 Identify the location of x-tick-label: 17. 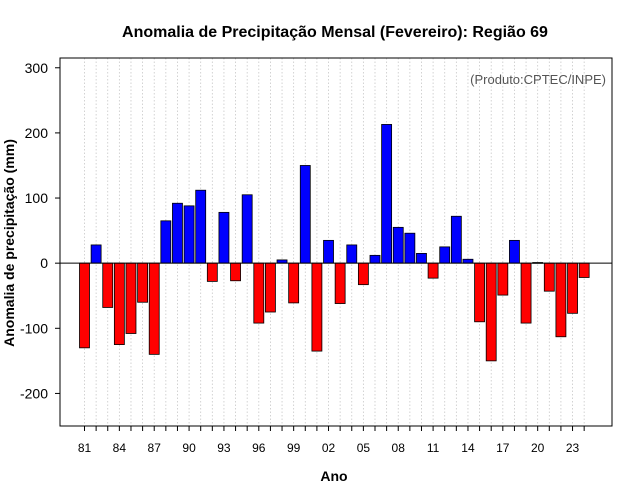
(503, 448).